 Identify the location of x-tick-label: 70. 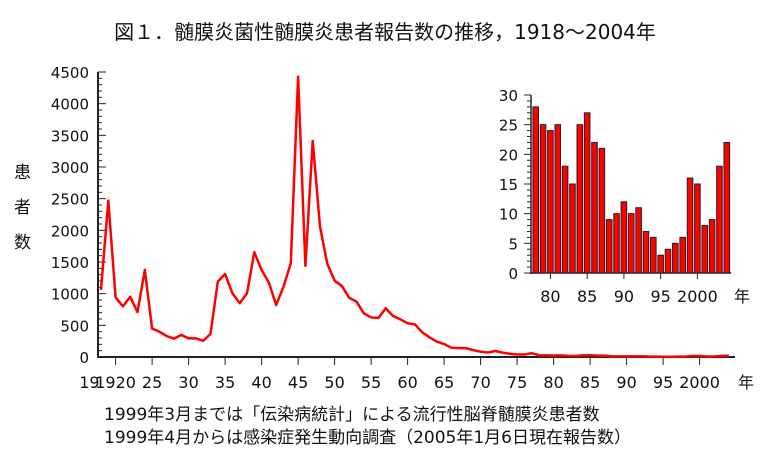
(480, 382).